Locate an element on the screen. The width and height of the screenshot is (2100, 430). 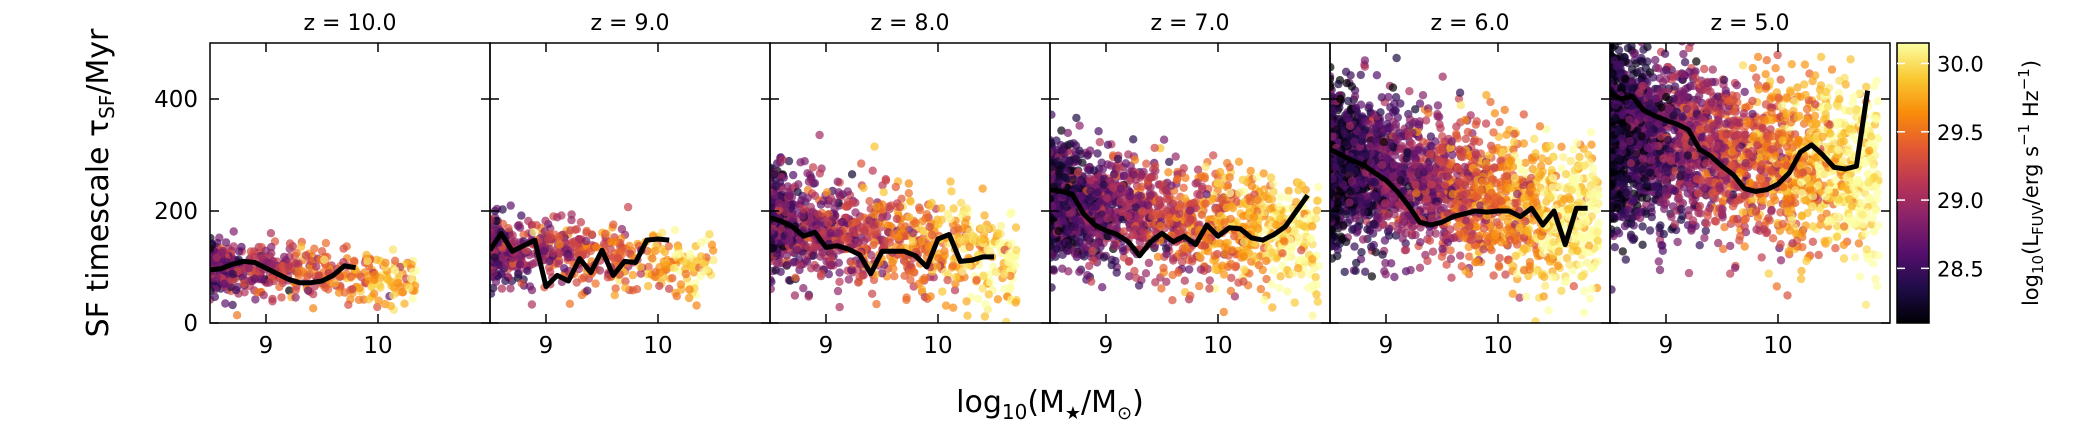
panel-z2: 9 10z = 8.0 is located at coordinates (910, 185).